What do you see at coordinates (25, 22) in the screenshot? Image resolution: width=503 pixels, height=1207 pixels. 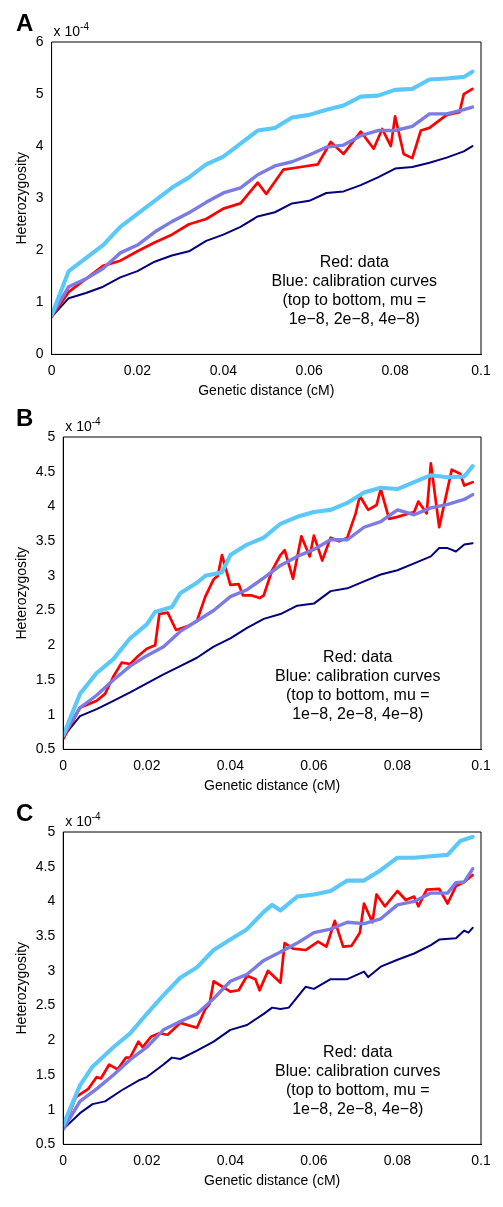 I see `chart-title: A` at bounding box center [25, 22].